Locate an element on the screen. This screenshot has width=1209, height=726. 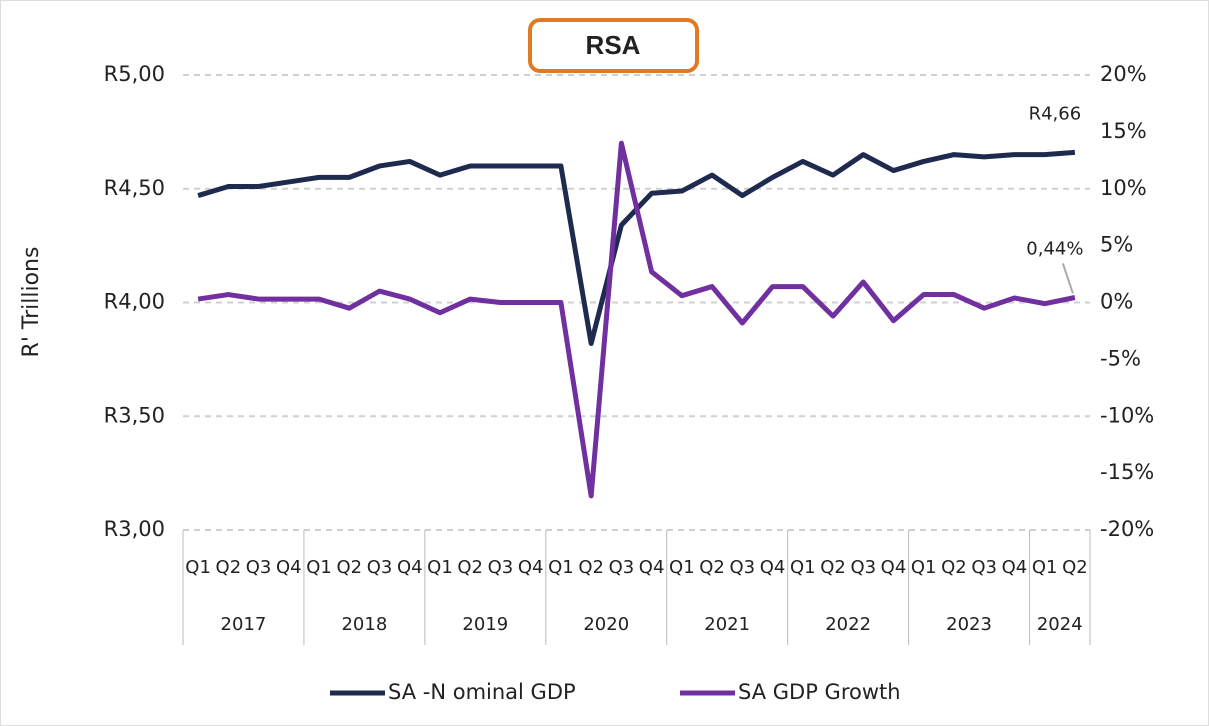
x-group-label: 2017 is located at coordinates (244, 624).